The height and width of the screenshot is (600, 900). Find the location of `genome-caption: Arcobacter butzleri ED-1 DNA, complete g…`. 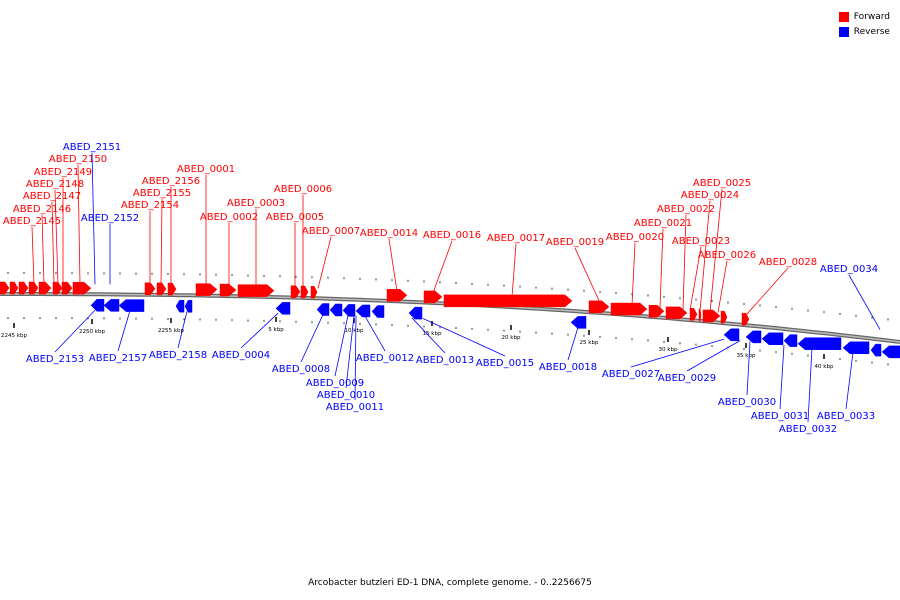

genome-caption: Arcobacter butzleri ED-1 DNA, complete g… is located at coordinates (450, 583).